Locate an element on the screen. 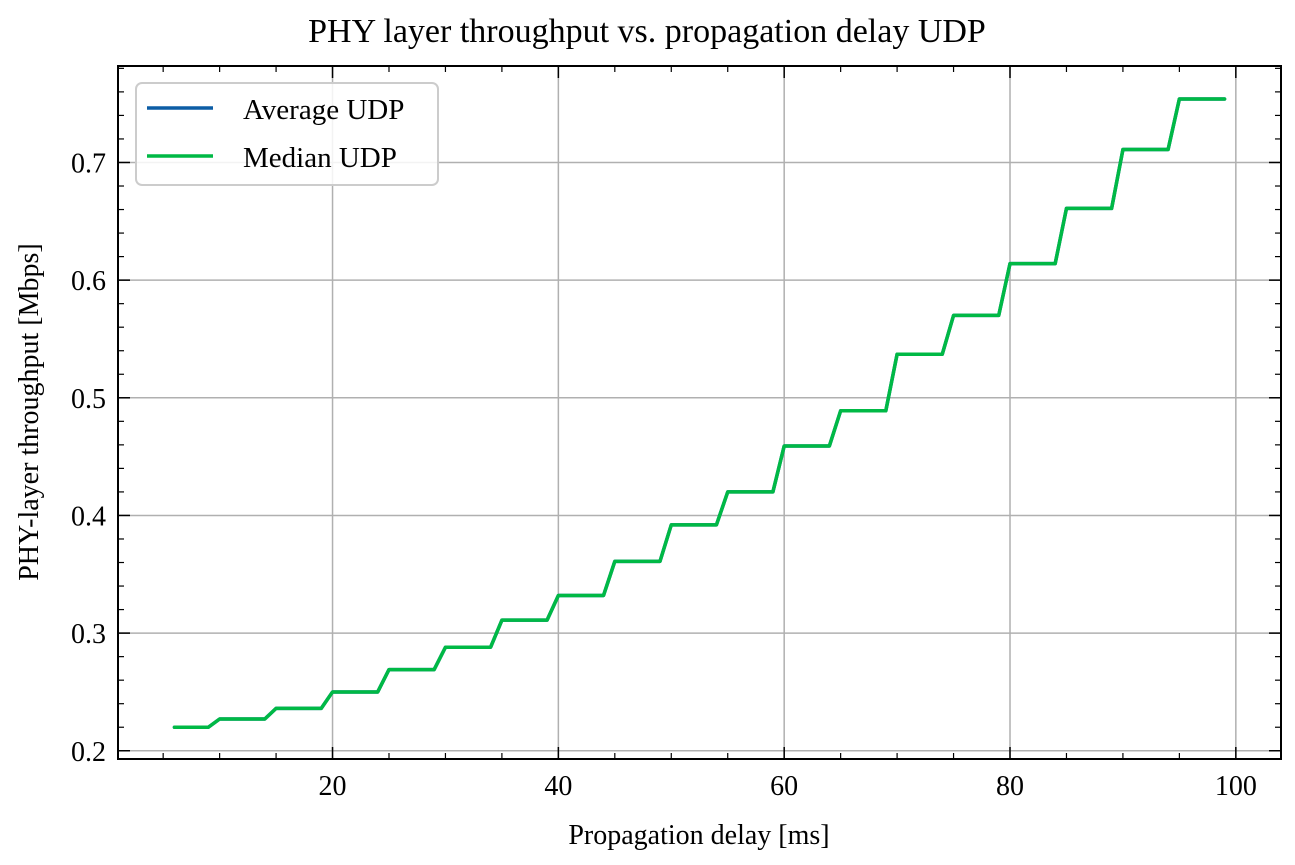 Image resolution: width=1295 pixels, height=865 pixels. x-axis-label: Propagation delay [ms] is located at coordinates (698, 835).